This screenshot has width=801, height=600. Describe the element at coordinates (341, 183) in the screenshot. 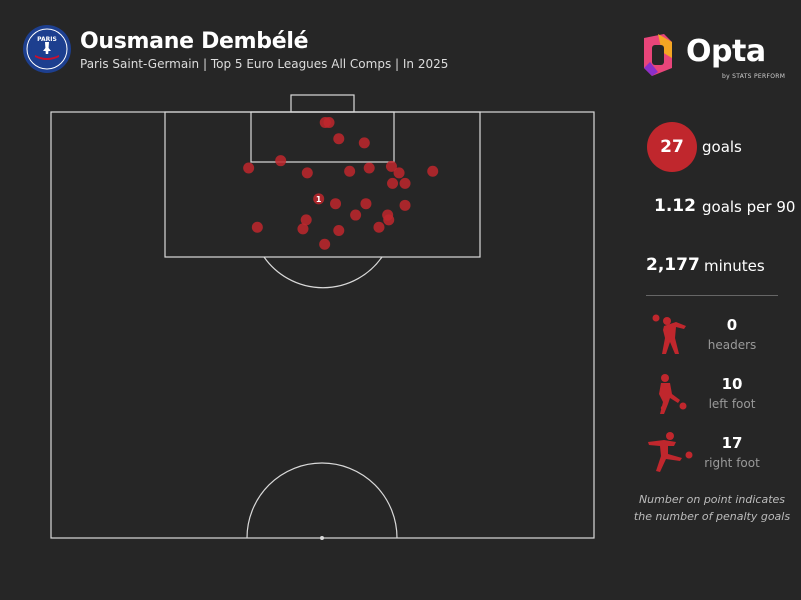

I see `shots-layer: 1` at that location.